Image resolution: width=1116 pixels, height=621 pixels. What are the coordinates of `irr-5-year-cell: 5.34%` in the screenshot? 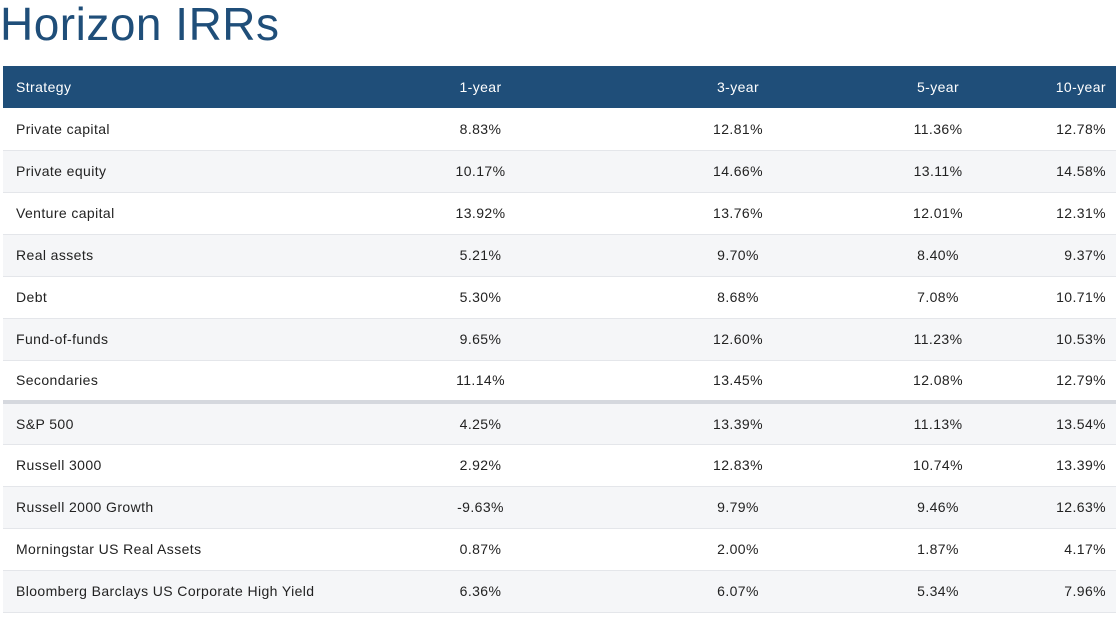 It's located at (938, 591).